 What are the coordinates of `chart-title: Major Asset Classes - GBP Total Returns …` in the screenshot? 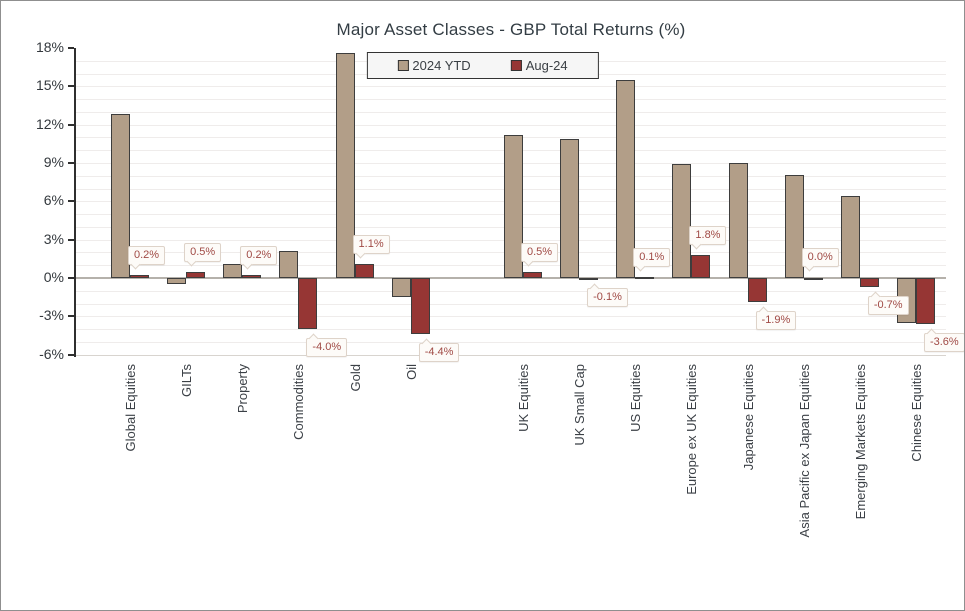 It's located at (511, 29).